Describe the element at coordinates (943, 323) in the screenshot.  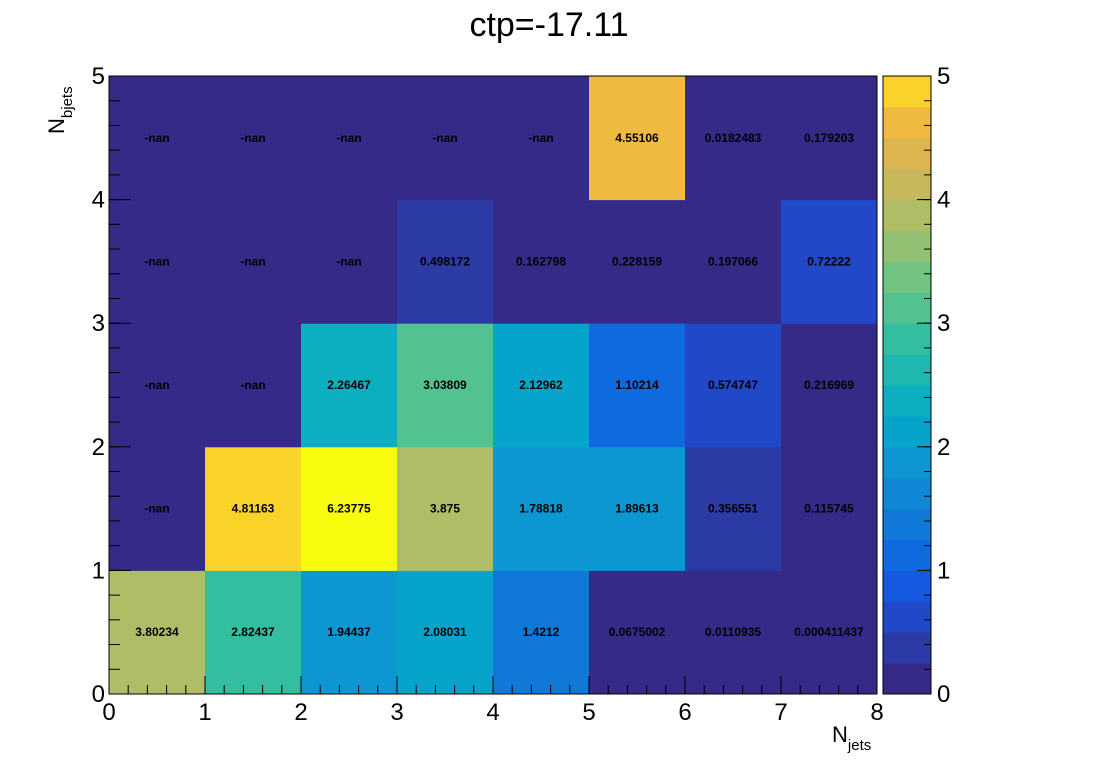
I see `colorbar-tick-label: 3` at that location.